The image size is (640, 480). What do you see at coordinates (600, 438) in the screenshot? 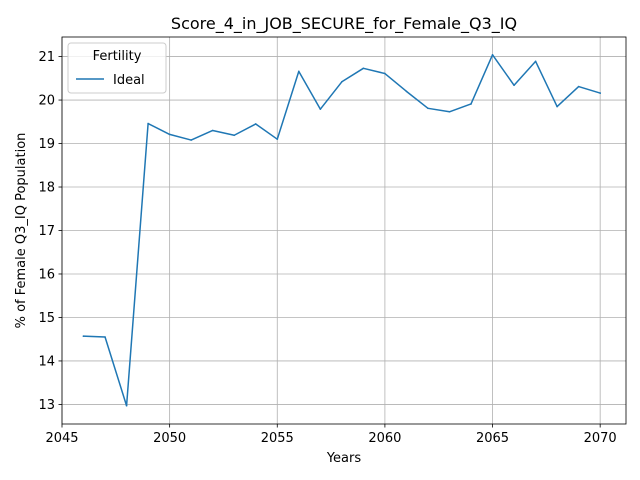
I see `x-tick-label: 2070` at bounding box center [600, 438].